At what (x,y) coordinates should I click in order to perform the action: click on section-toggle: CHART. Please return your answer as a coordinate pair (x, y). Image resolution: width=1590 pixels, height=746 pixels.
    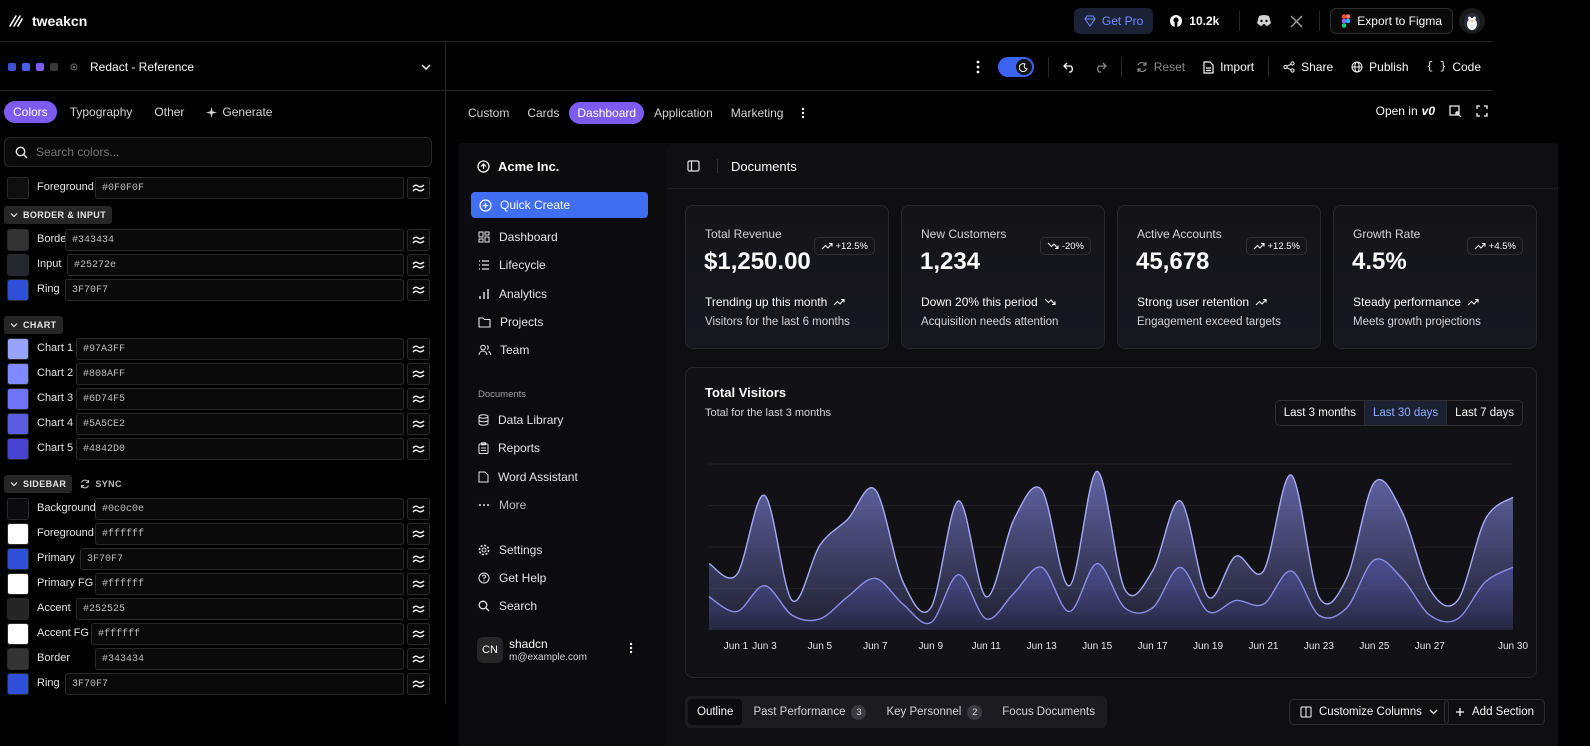
    Looking at the image, I should click on (33, 325).